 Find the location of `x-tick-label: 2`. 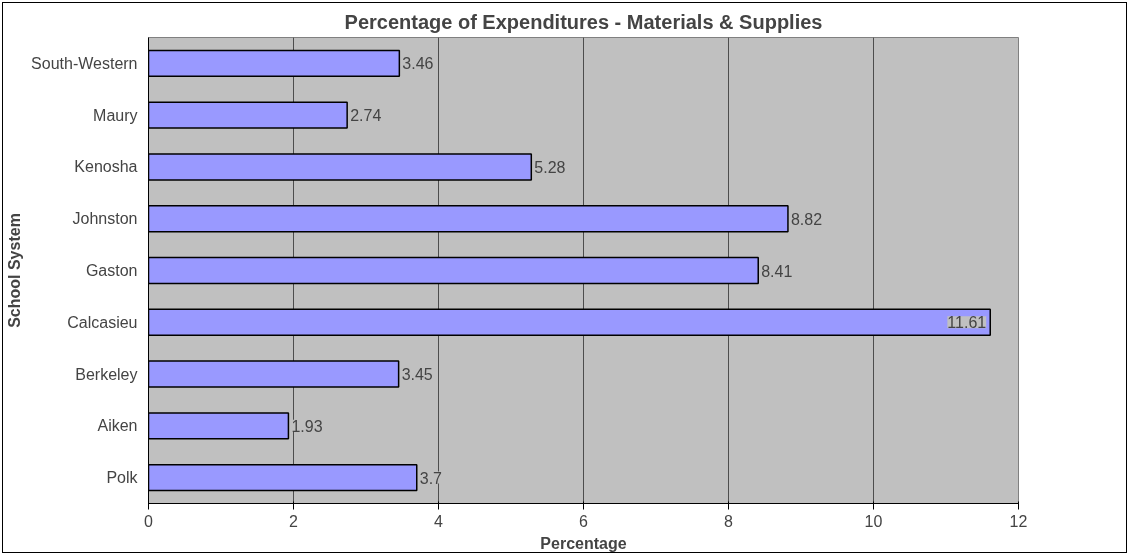

x-tick-label: 2 is located at coordinates (294, 521).